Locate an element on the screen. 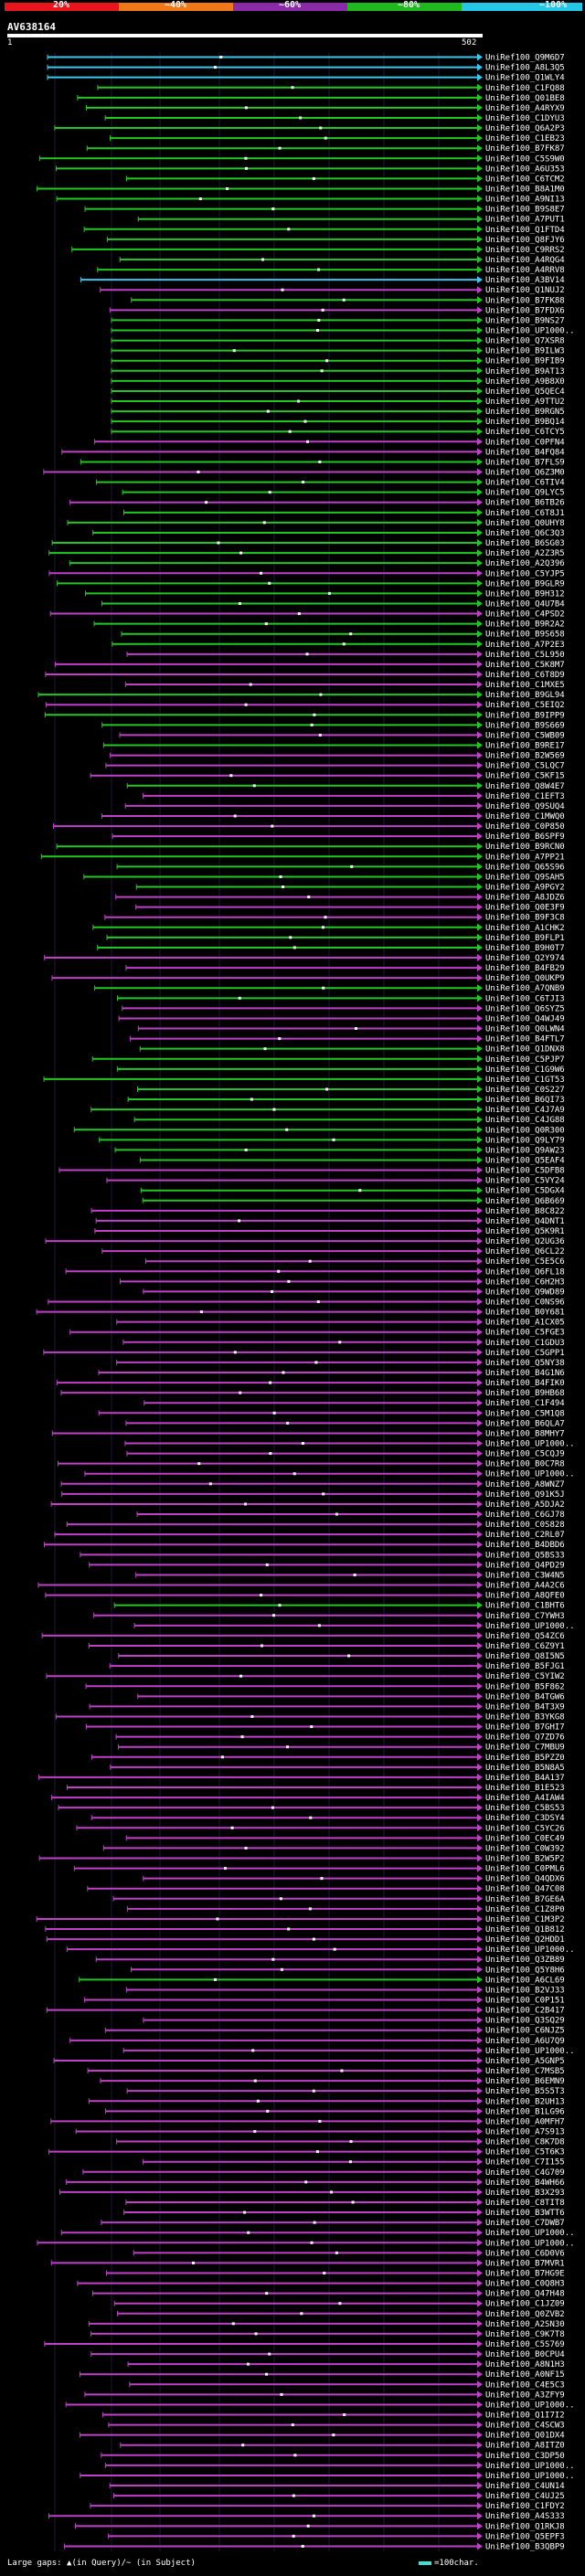 This screenshot has height=2576, width=585. hit-row: UniRef100_Q6Z3M0 is located at coordinates (304, 473).